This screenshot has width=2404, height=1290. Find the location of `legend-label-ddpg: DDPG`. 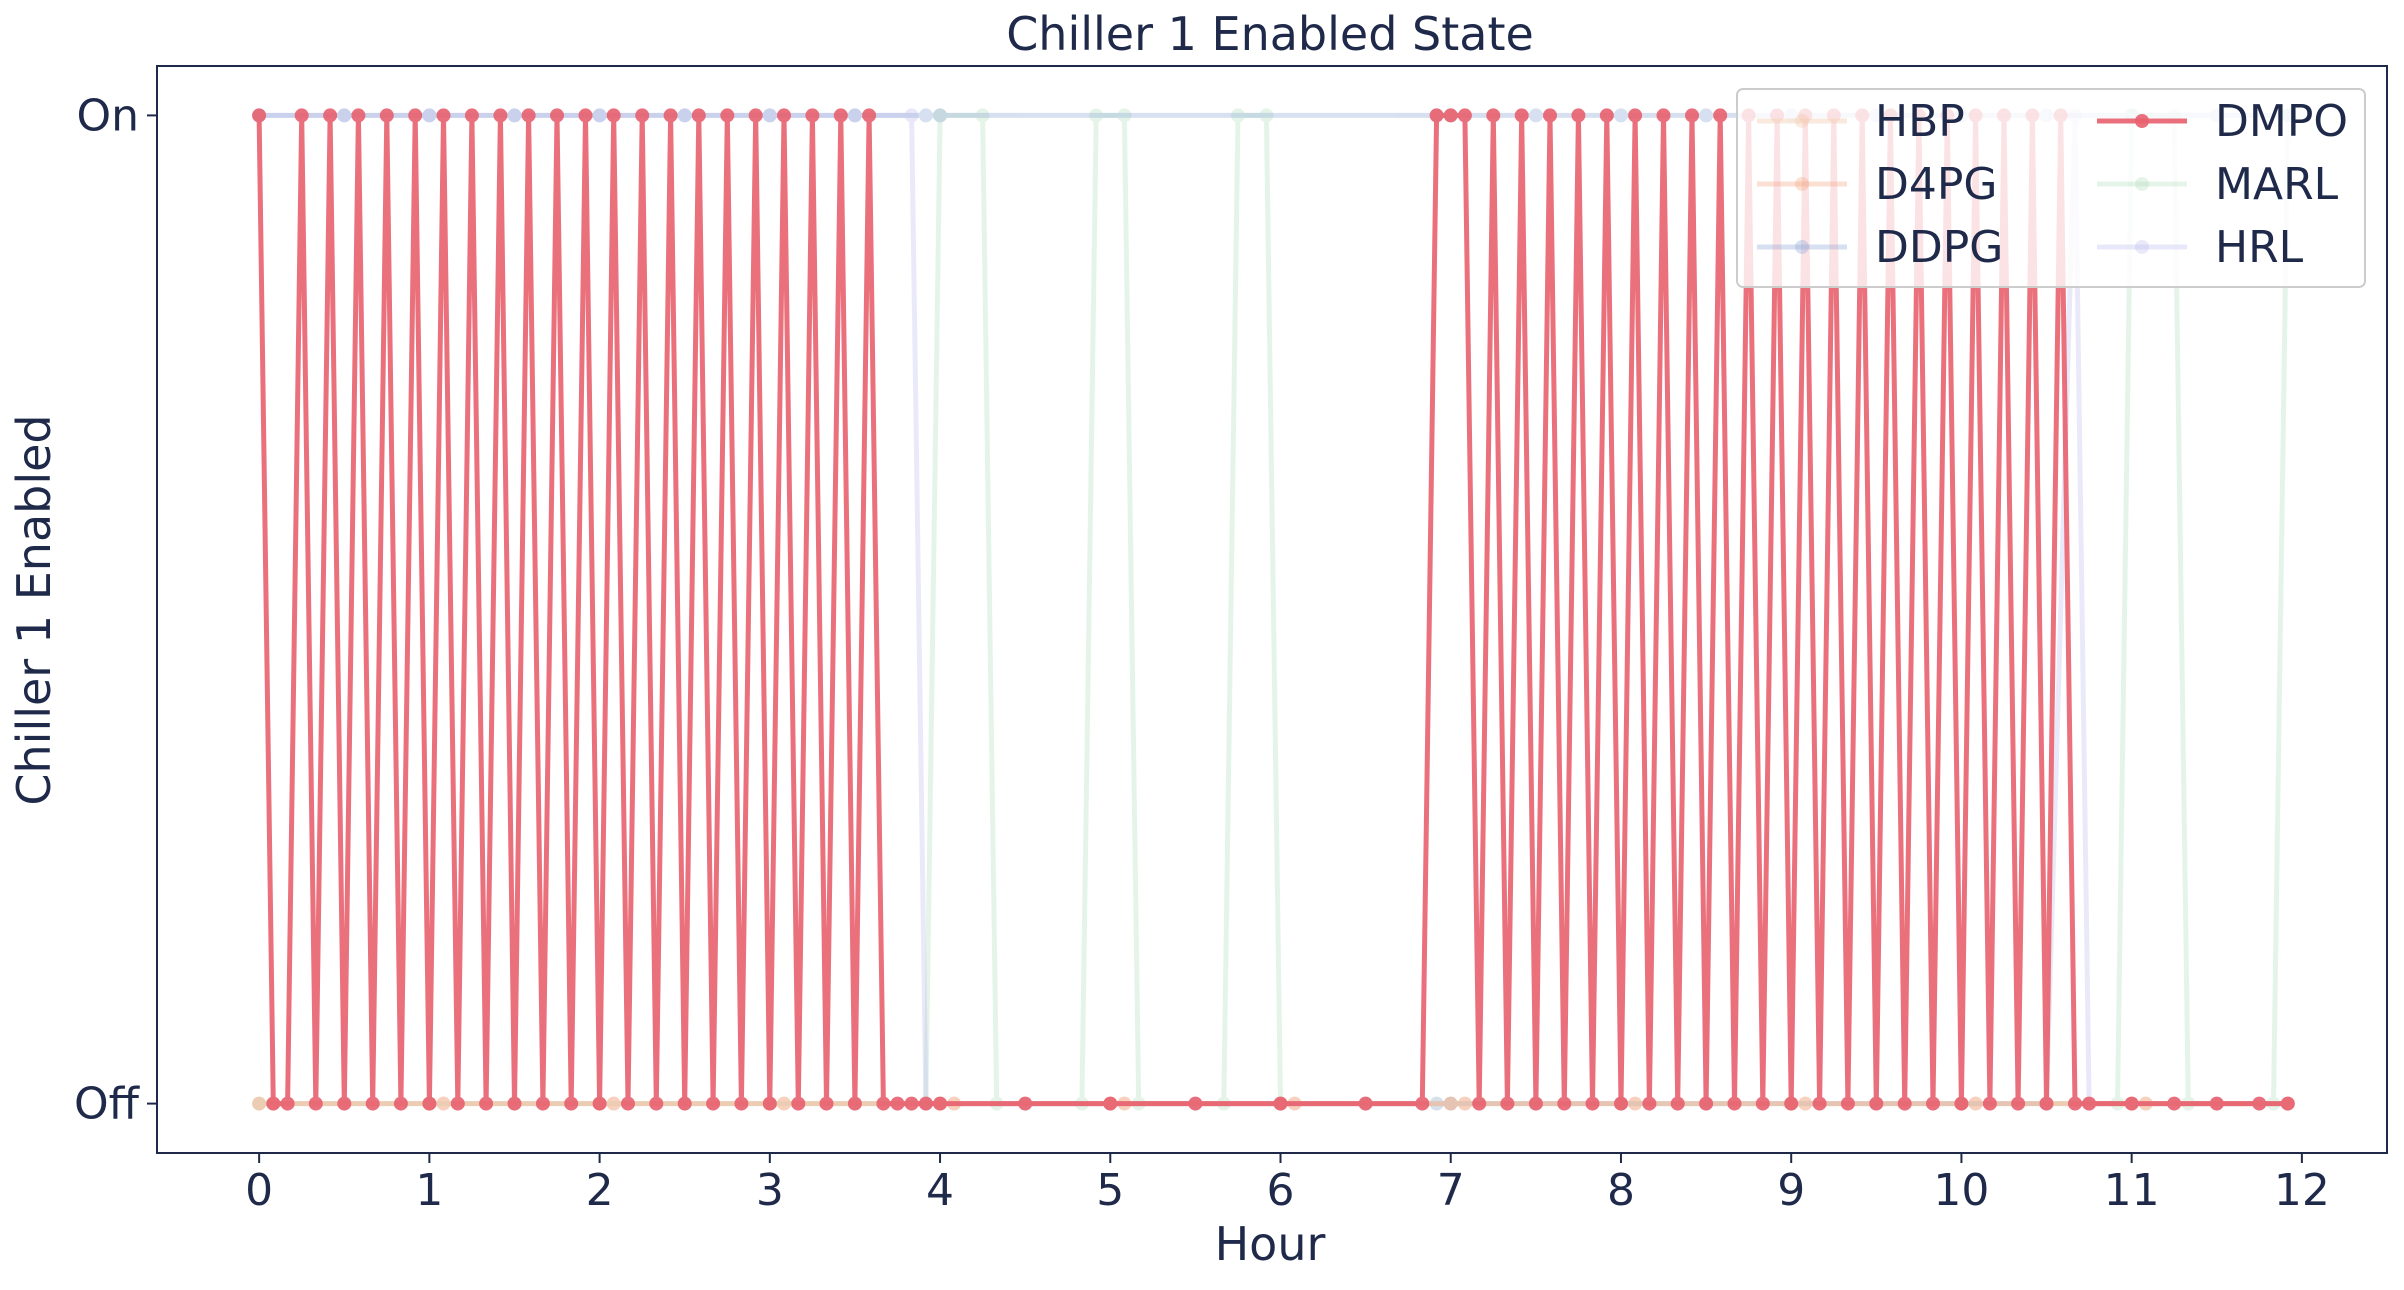

legend-label-ddpg: DDPG is located at coordinates (1939, 247).